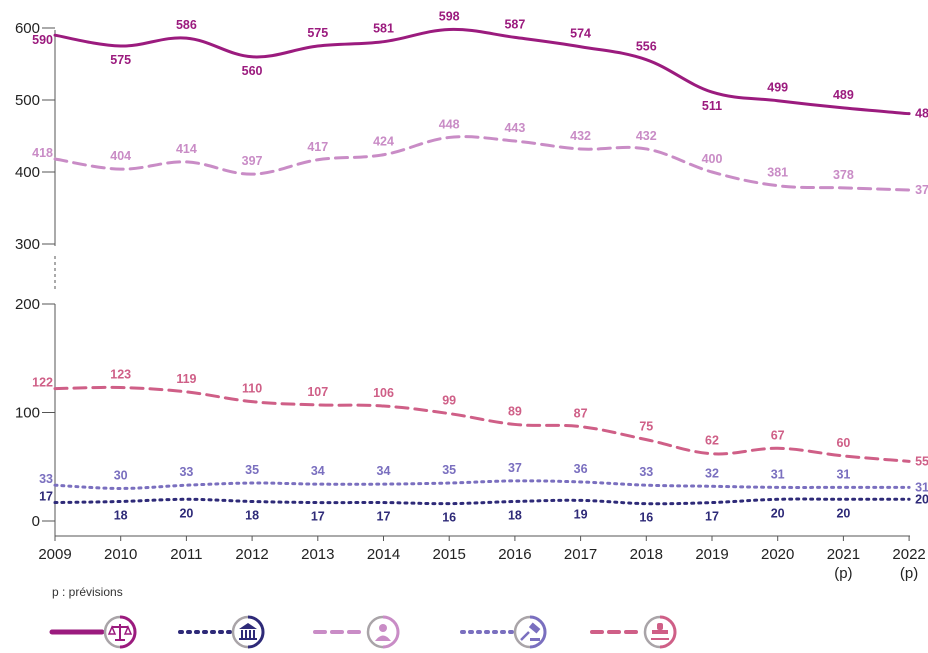  What do you see at coordinates (646, 427) in the screenshot?
I see `data-label: 75` at bounding box center [646, 427].